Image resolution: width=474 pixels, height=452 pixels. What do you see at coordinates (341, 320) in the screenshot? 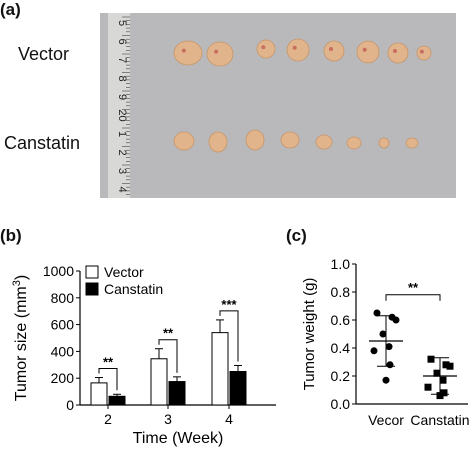
I see `y-tick-label: 0.6` at bounding box center [341, 320].